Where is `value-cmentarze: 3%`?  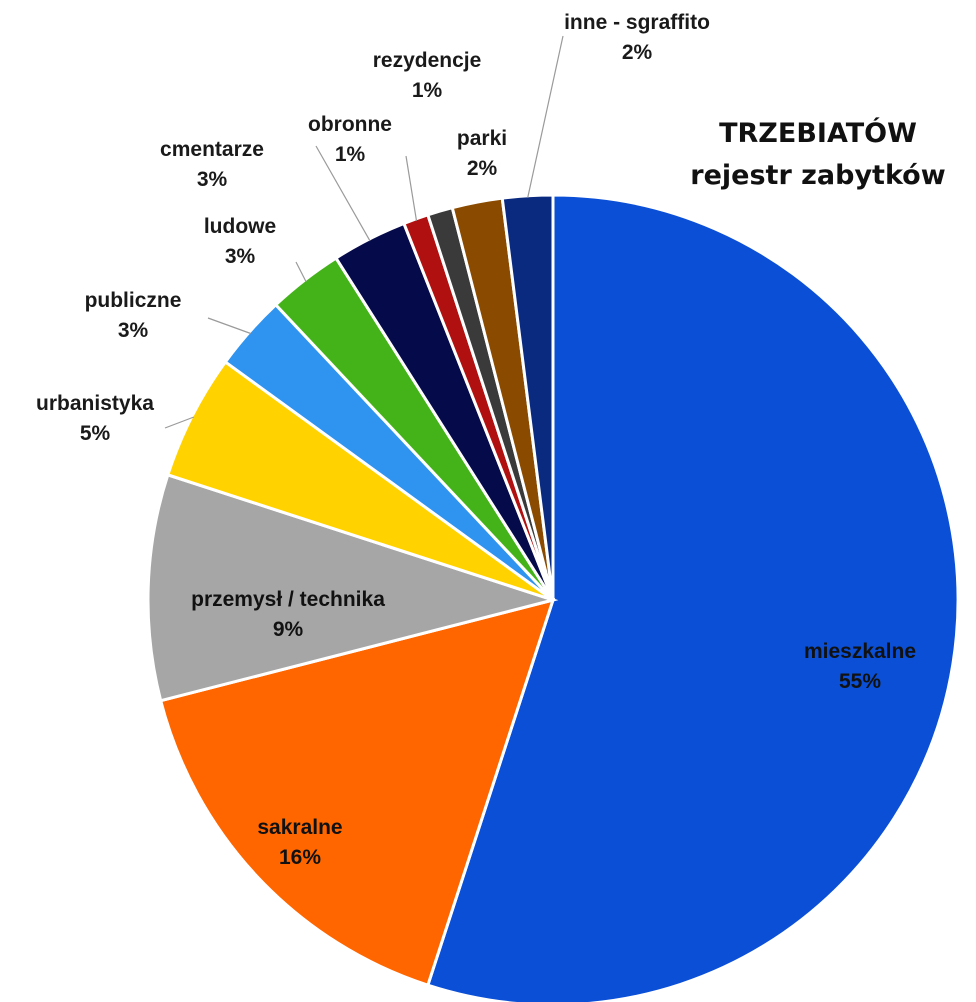 value-cmentarze: 3% is located at coordinates (212, 179).